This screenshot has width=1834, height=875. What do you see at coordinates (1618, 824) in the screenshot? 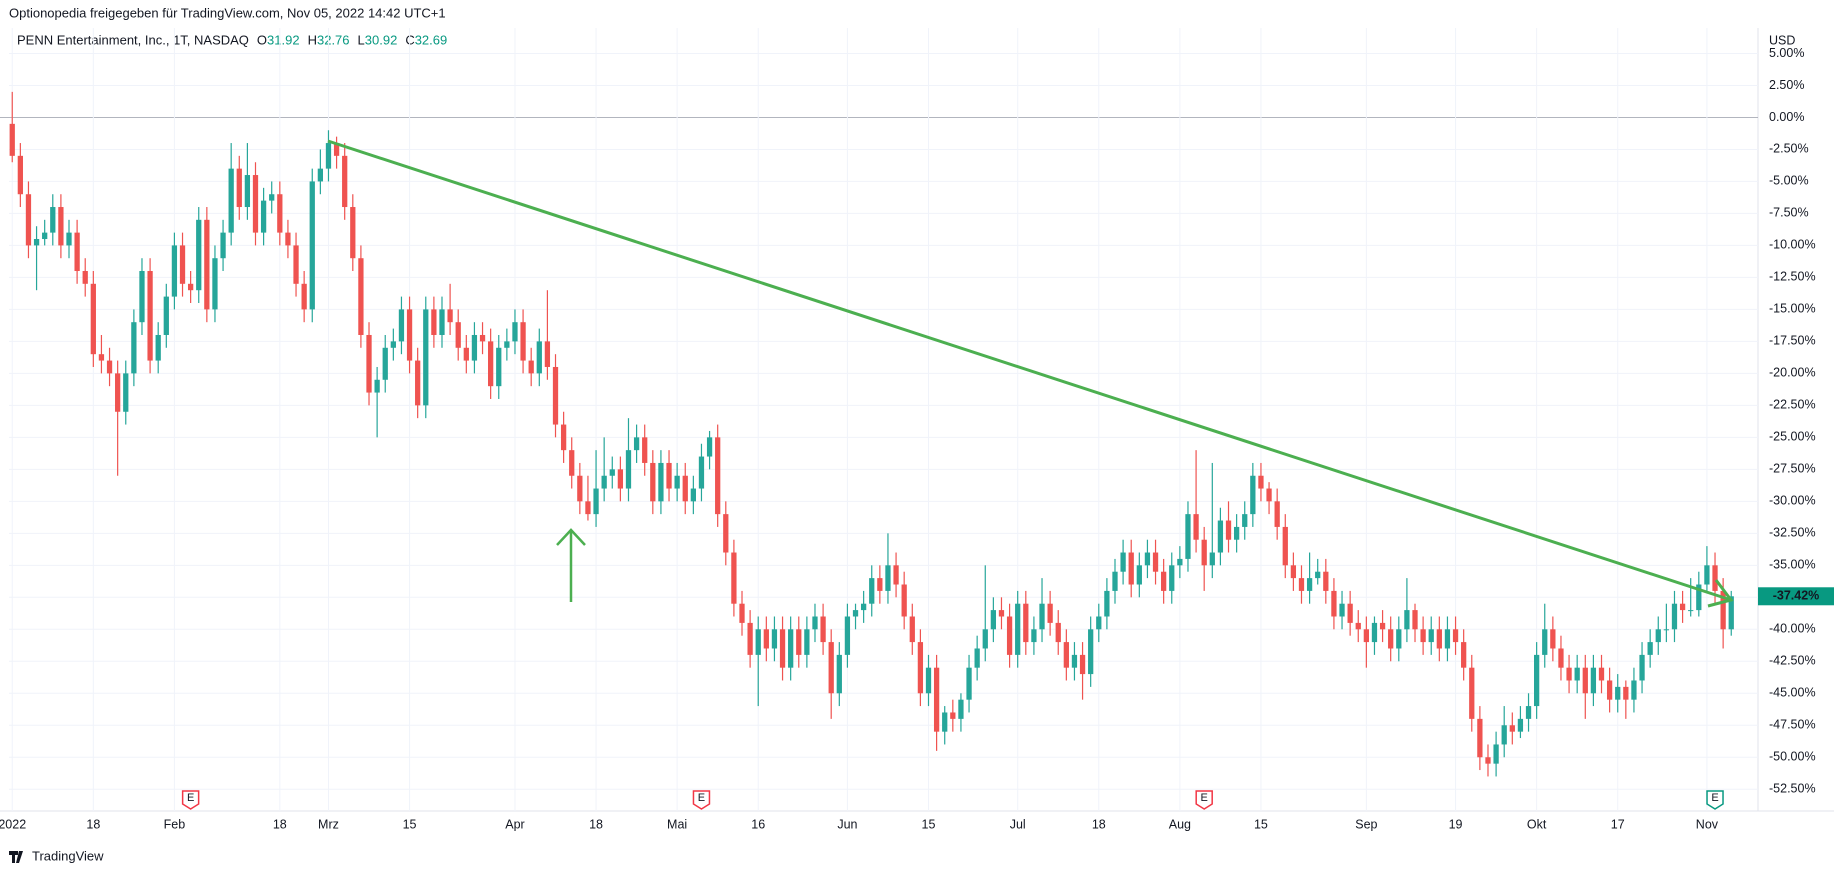
I see `x-tick-label: 17` at bounding box center [1618, 824].